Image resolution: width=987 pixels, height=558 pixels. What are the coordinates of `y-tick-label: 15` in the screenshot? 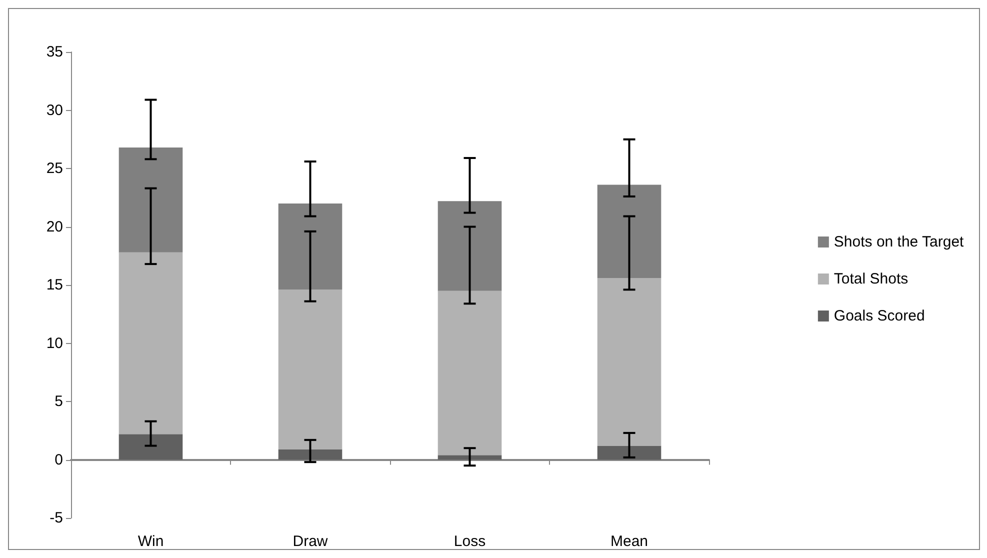 It's located at (54, 285).